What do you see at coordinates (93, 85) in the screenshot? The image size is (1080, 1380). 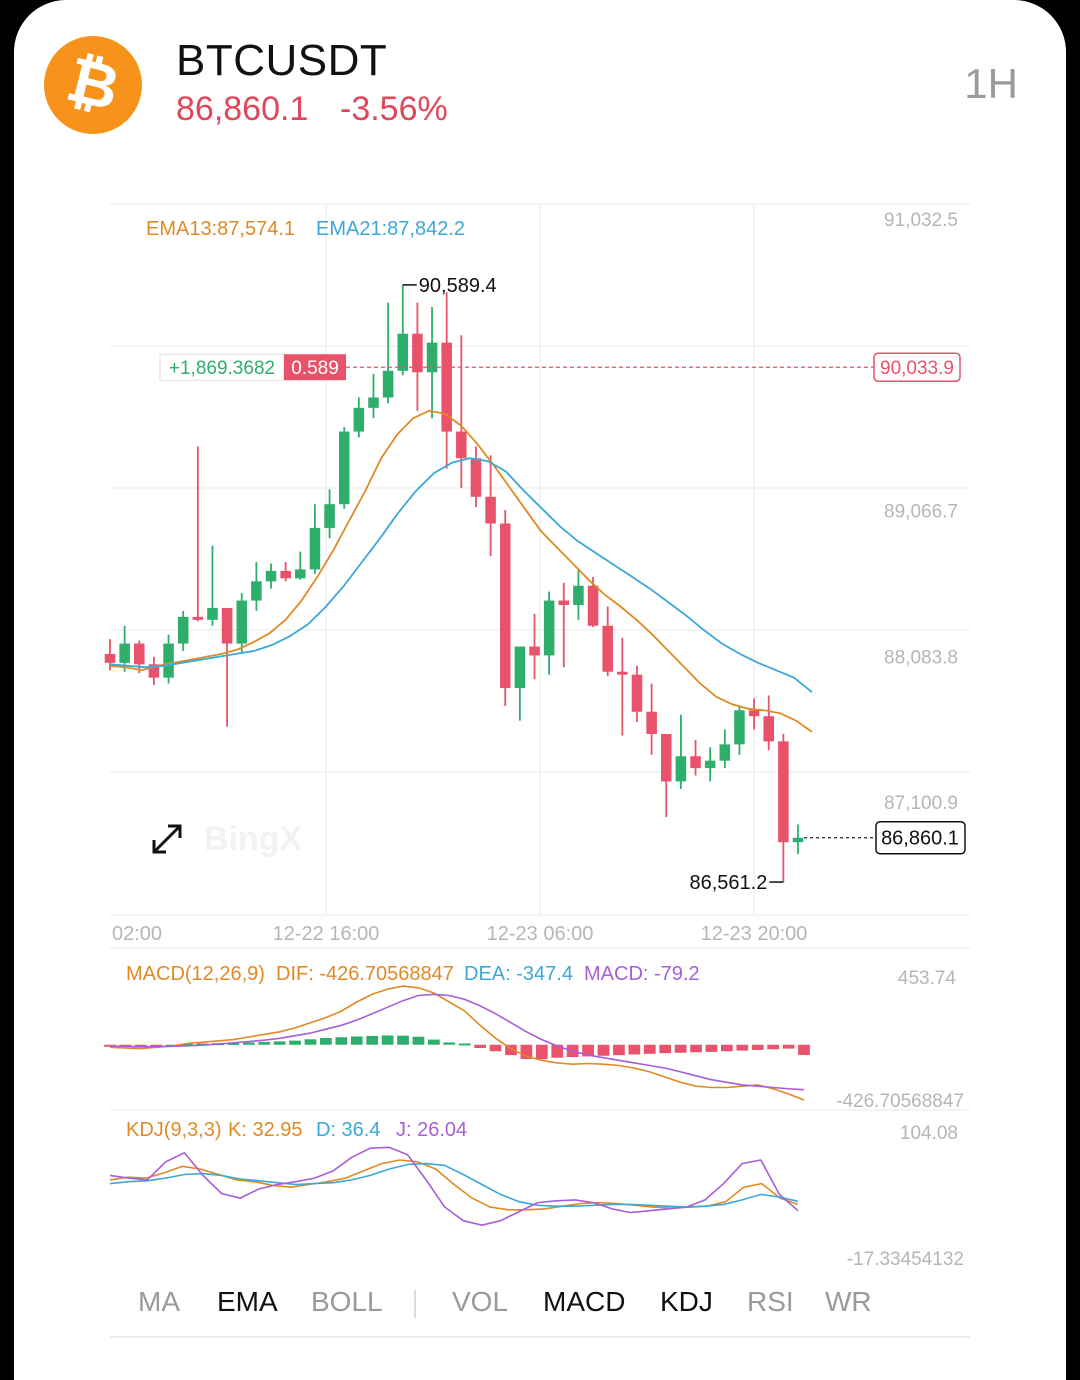 I see `bitcoin-icon: ₿` at bounding box center [93, 85].